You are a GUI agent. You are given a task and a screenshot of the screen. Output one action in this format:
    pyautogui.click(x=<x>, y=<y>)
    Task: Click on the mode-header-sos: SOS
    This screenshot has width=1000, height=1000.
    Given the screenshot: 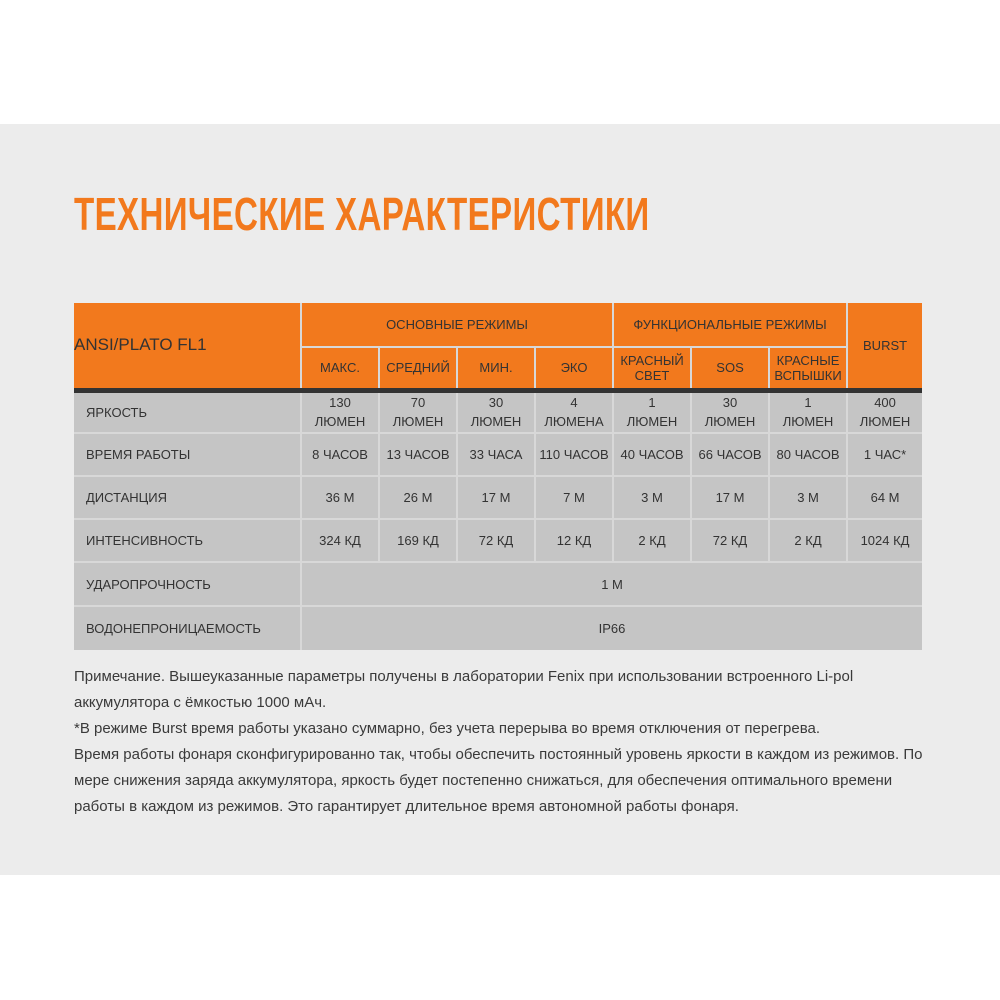 What is the action you would take?
    pyautogui.click(x=730, y=369)
    